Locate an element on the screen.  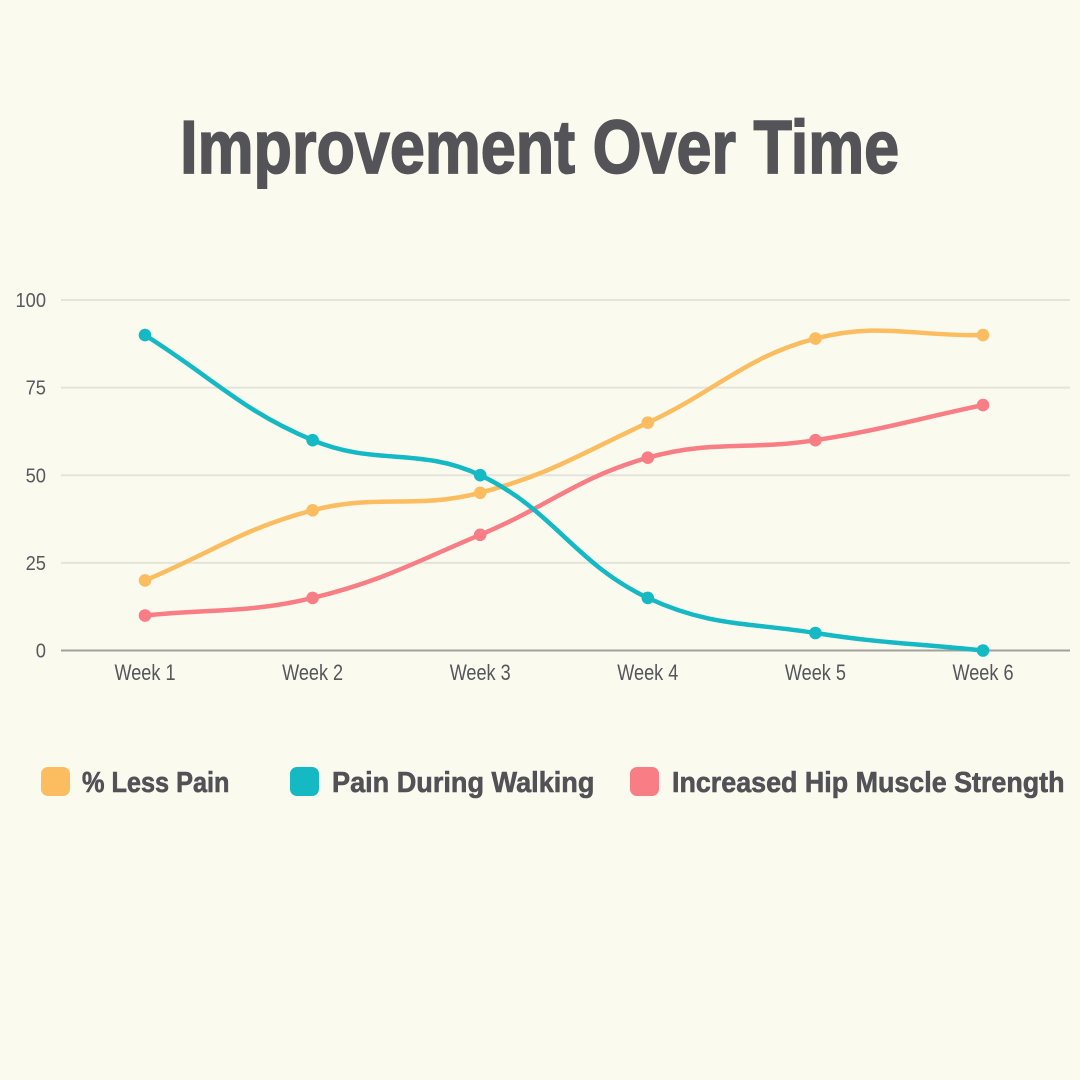
svg-text: 100 is located at coordinates (31, 301).